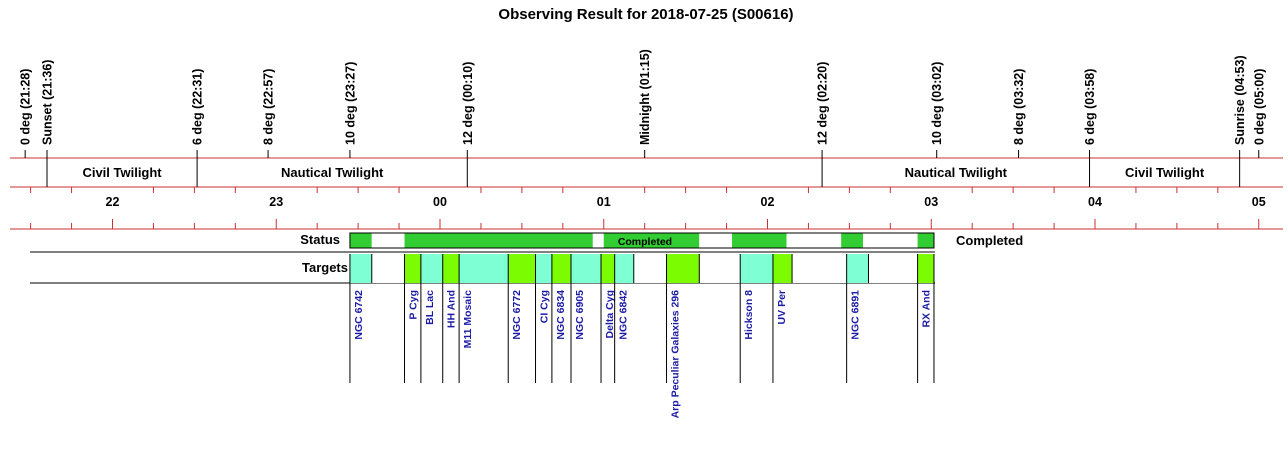 This screenshot has height=466, width=1288. I want to click on target-name-label: NGC 6905, so click(580, 315).